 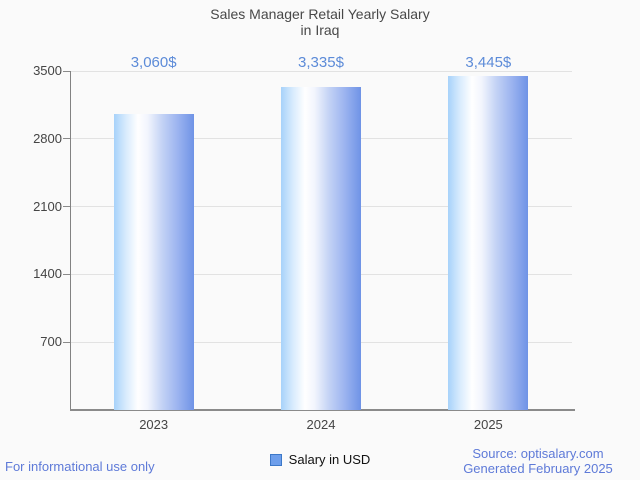 I want to click on y-tick-label: 700, so click(x=51, y=342).